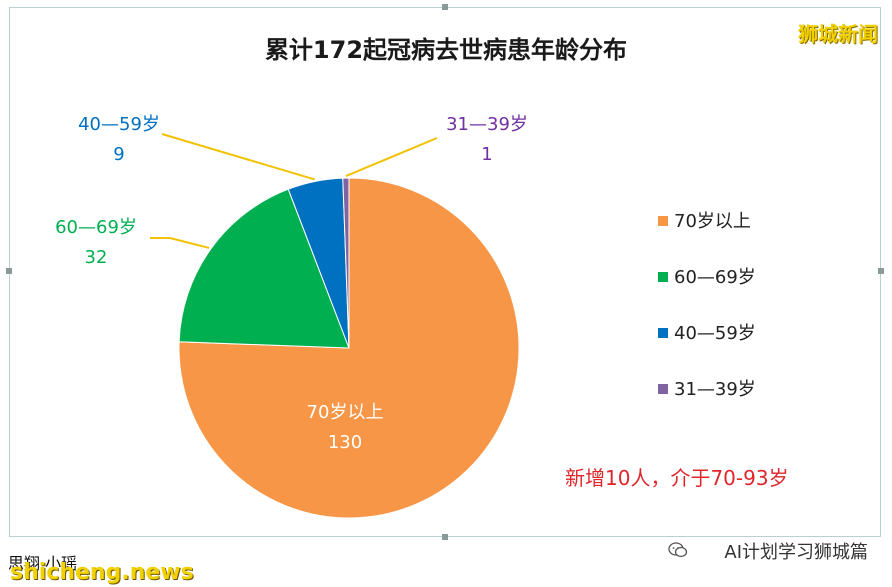 The width and height of the screenshot is (892, 587). Describe the element at coordinates (486, 154) in the screenshot. I see `data-label-3-value: 1` at that location.